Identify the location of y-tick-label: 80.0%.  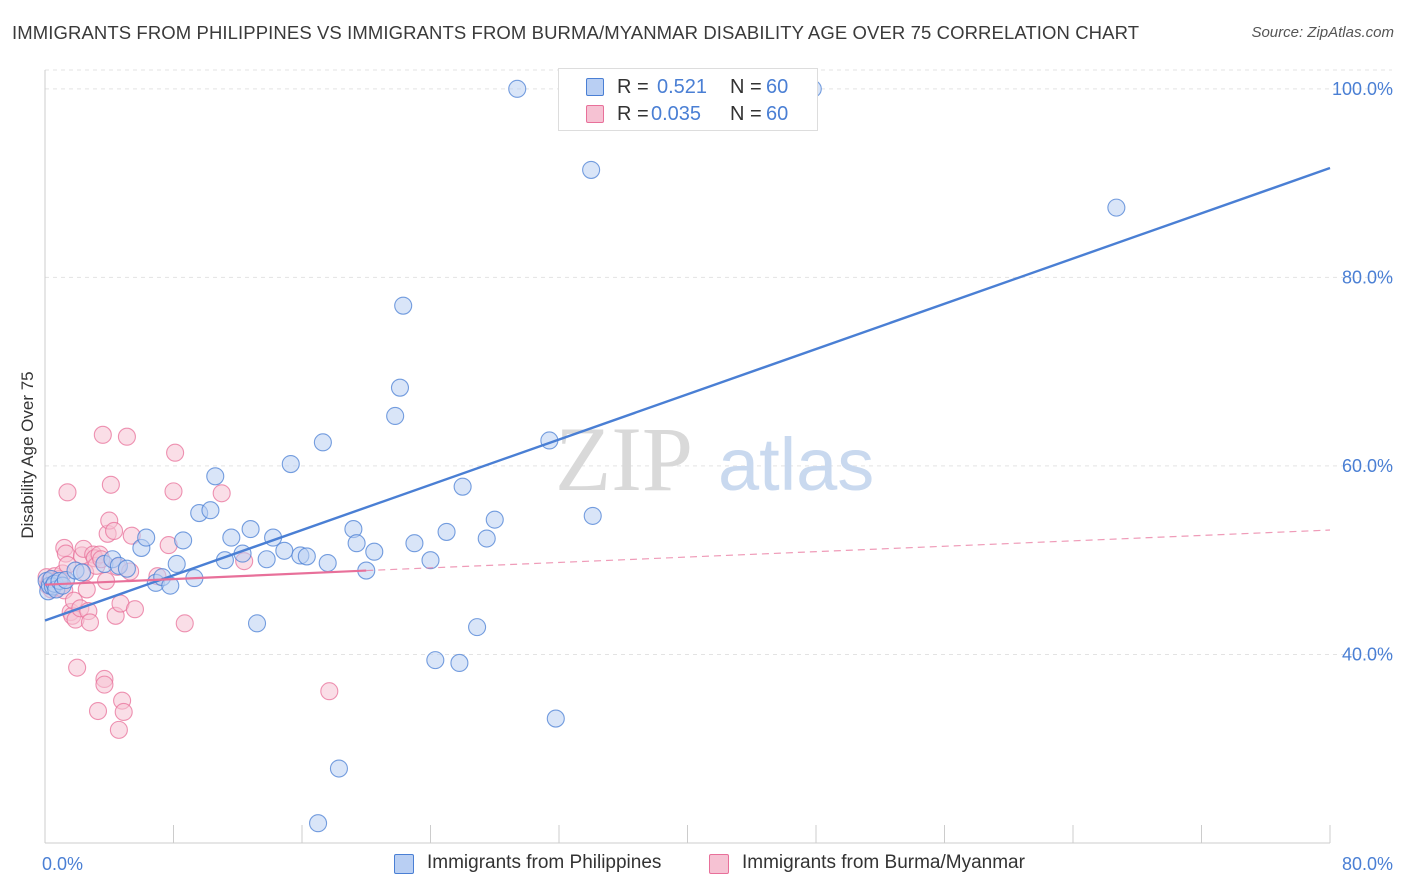
(1367, 277).